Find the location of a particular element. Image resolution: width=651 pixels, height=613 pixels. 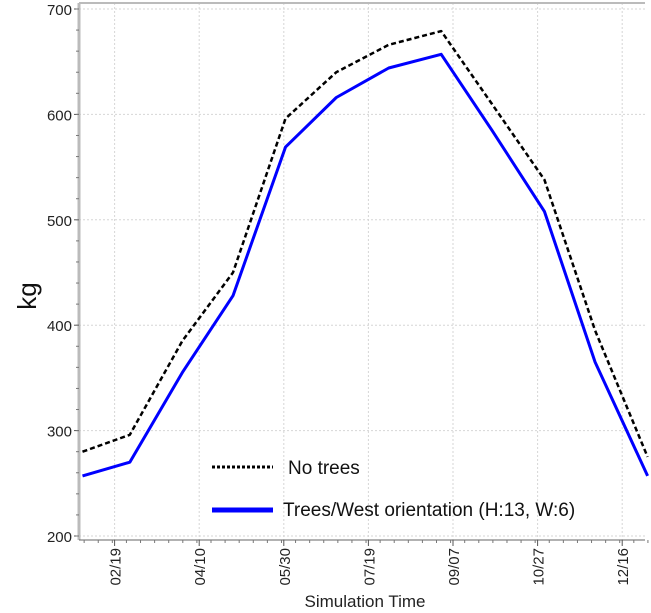

x-tick-label: 12/16 is located at coordinates (623, 567).